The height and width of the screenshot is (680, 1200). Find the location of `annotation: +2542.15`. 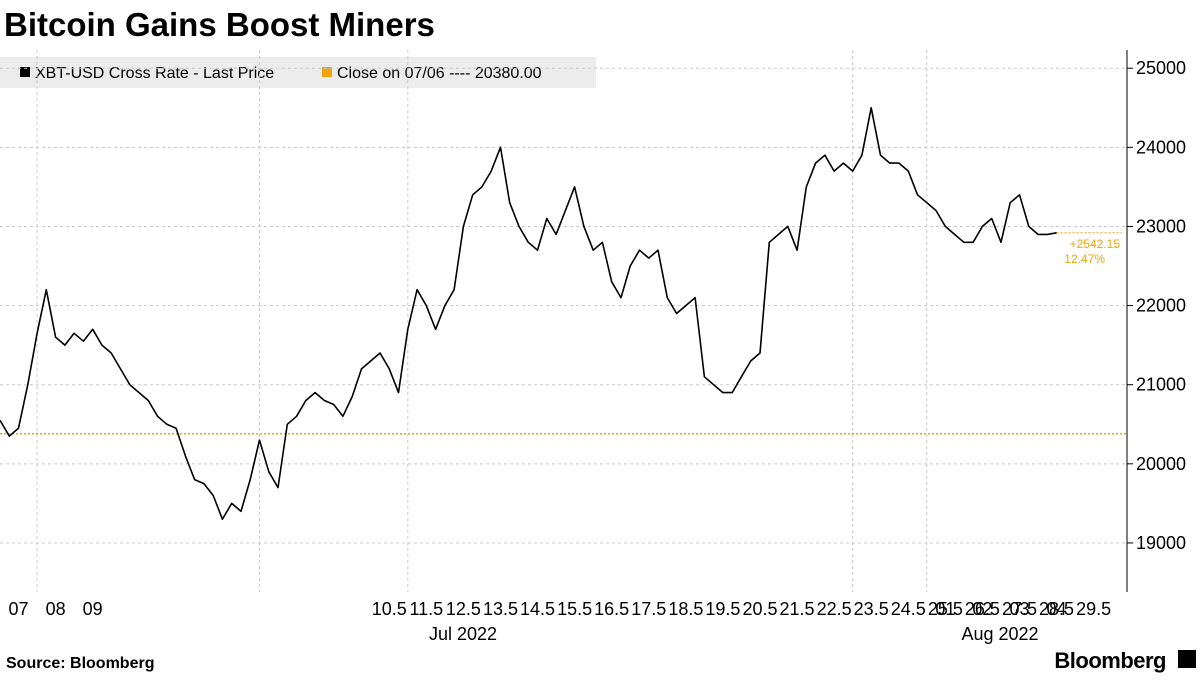

annotation: +2542.15 is located at coordinates (1095, 244).